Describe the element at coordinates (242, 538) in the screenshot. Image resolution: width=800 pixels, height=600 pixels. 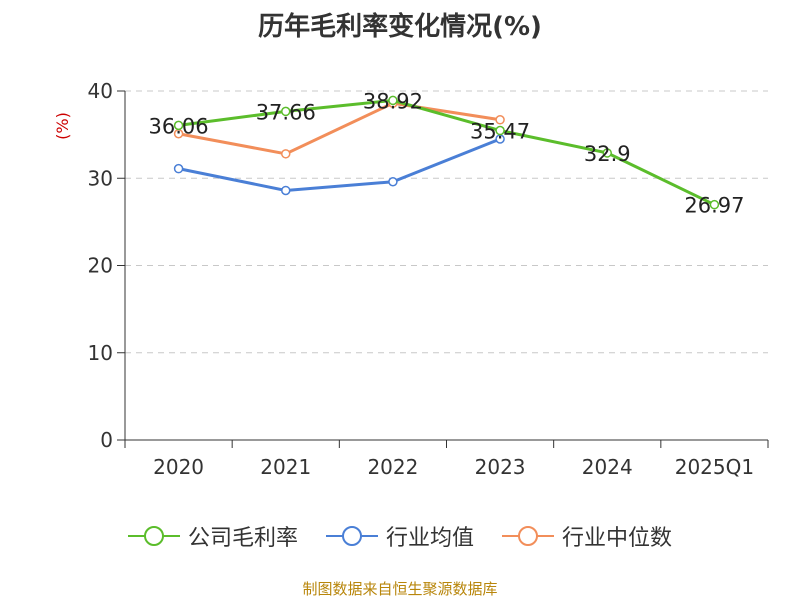
I see `legend-label: 公司毛利率` at that location.